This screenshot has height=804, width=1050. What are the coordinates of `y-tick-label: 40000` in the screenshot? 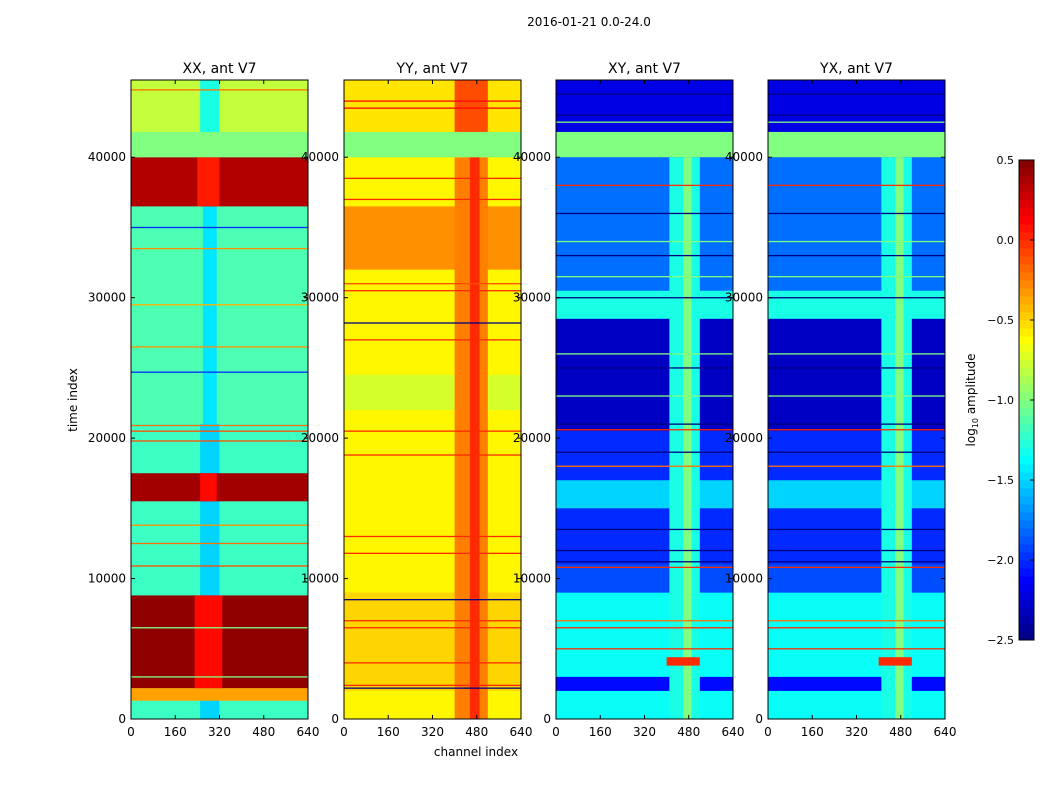 It's located at (744, 157).